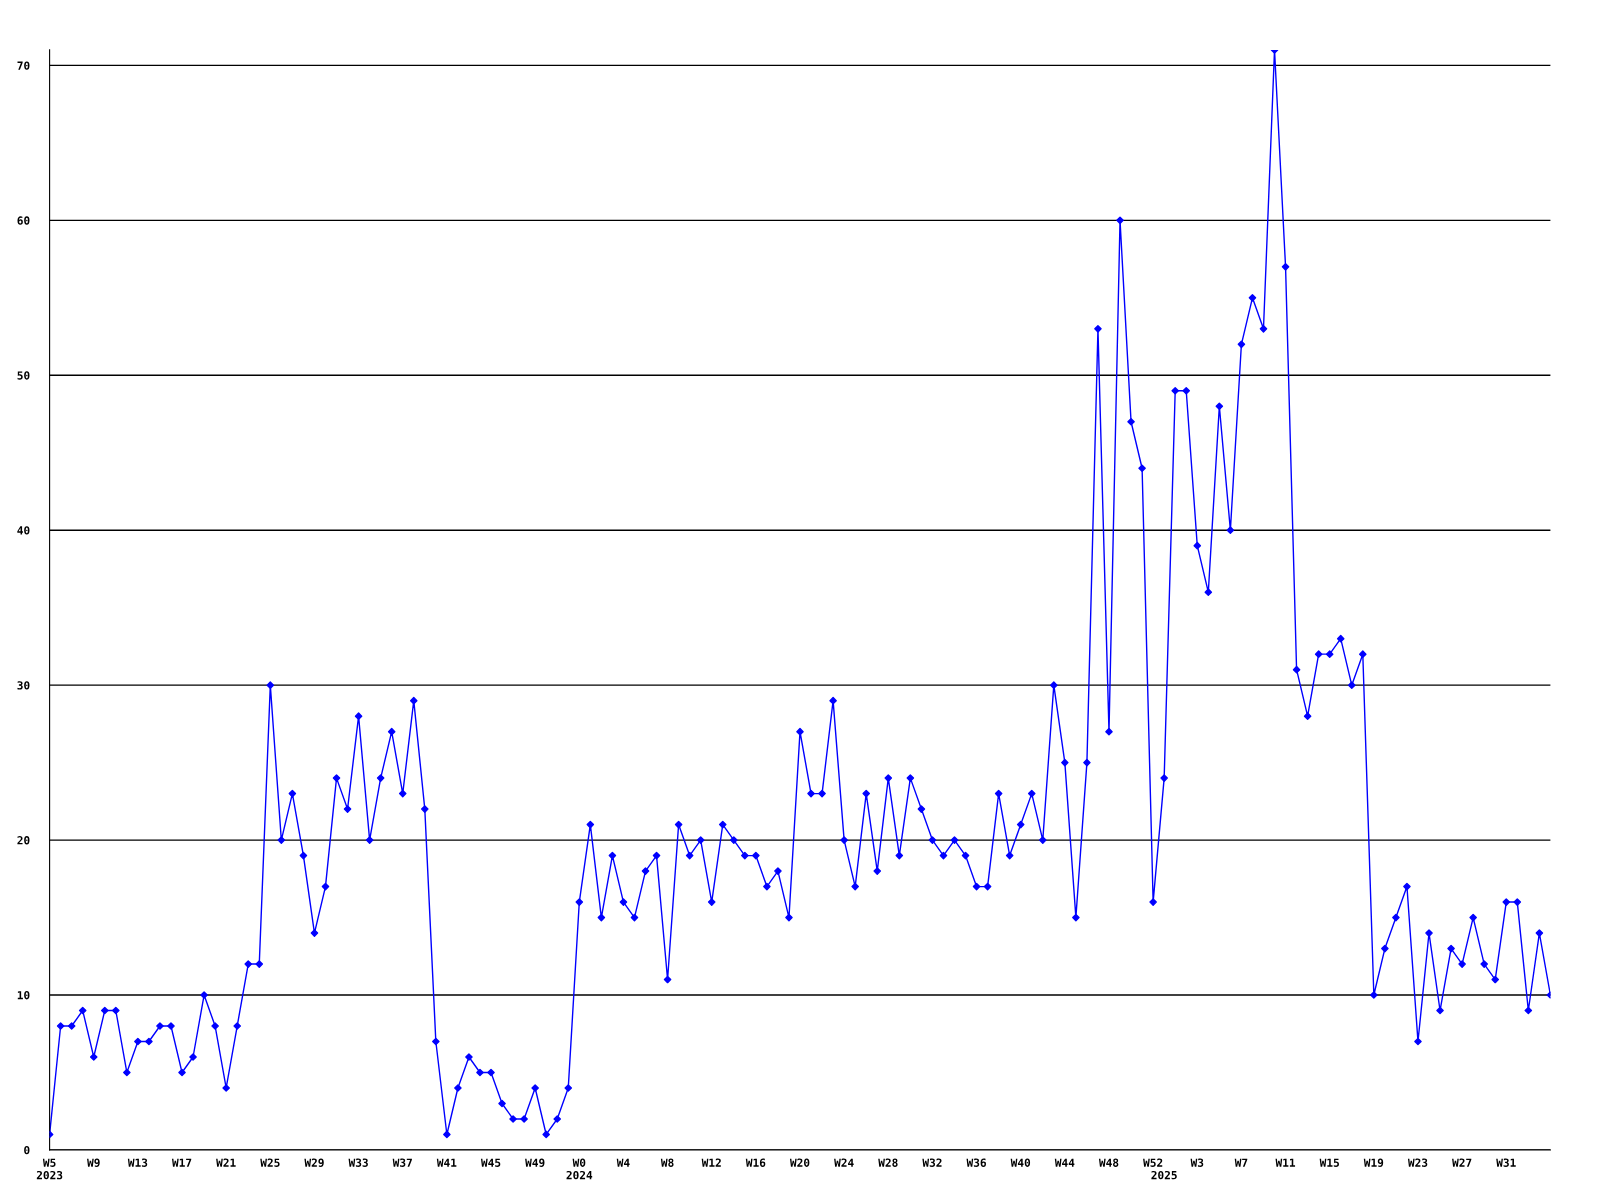 The image size is (1600, 1200). What do you see at coordinates (270, 1162) in the screenshot?
I see `x-tick-label: W25` at bounding box center [270, 1162].